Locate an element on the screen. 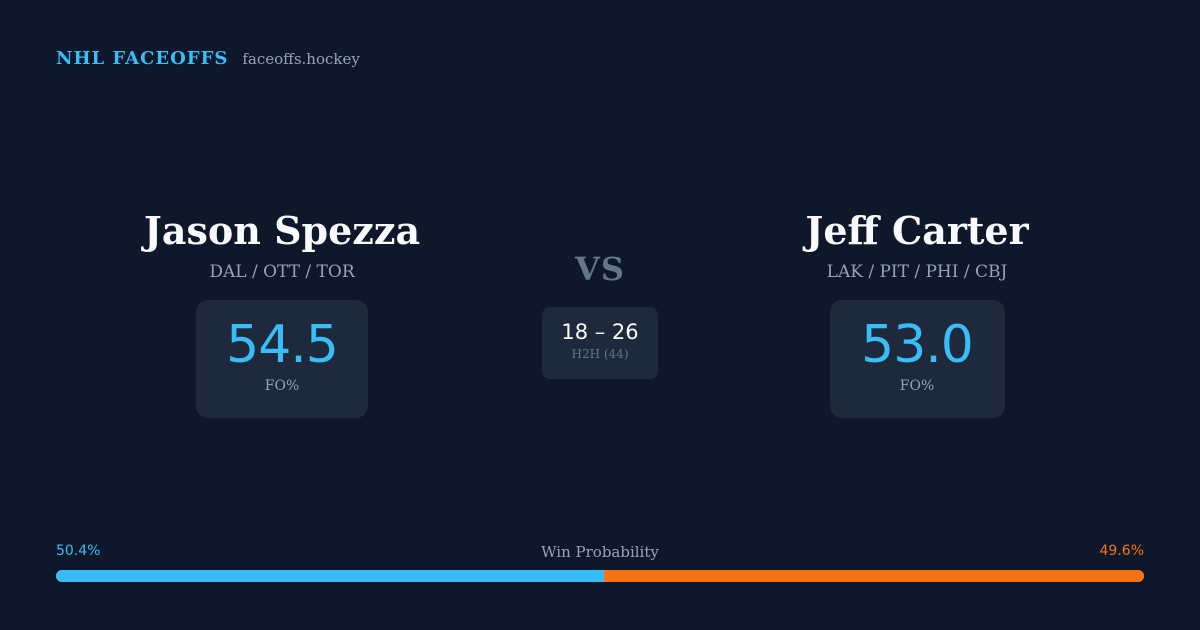 The width and height of the screenshot is (1200, 630). win-probability-bar is located at coordinates (600, 576).